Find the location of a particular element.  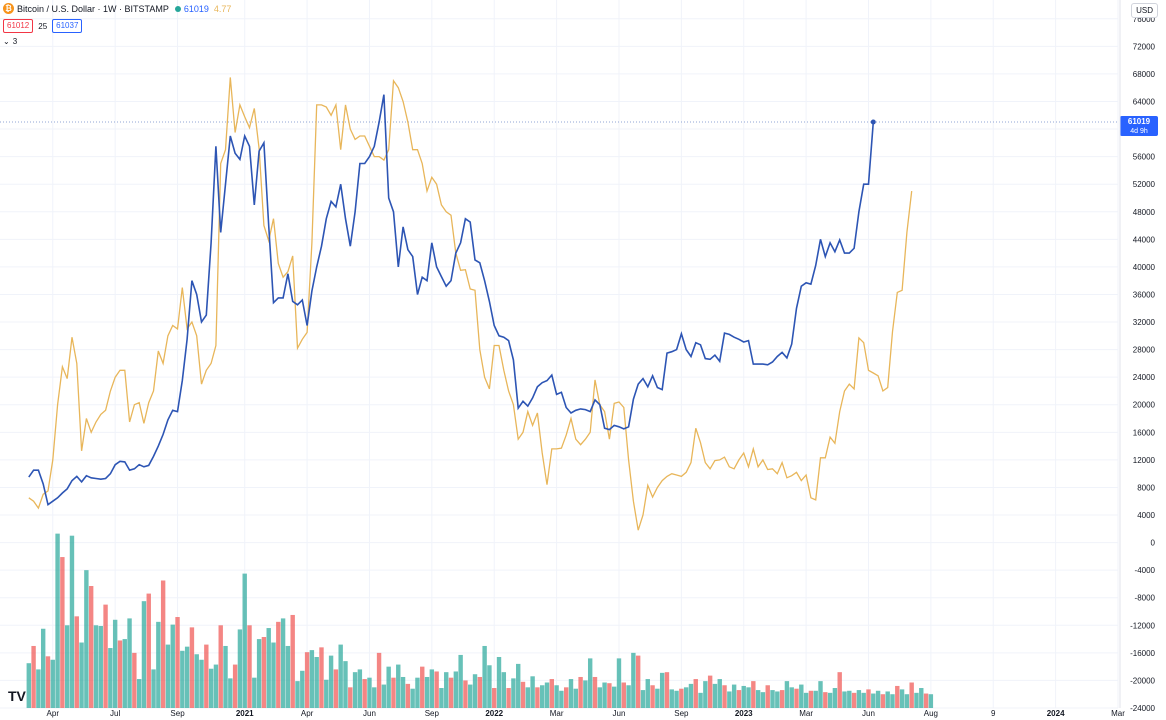

indicators-toggle: ⌄ 3 is located at coordinates (10, 41).